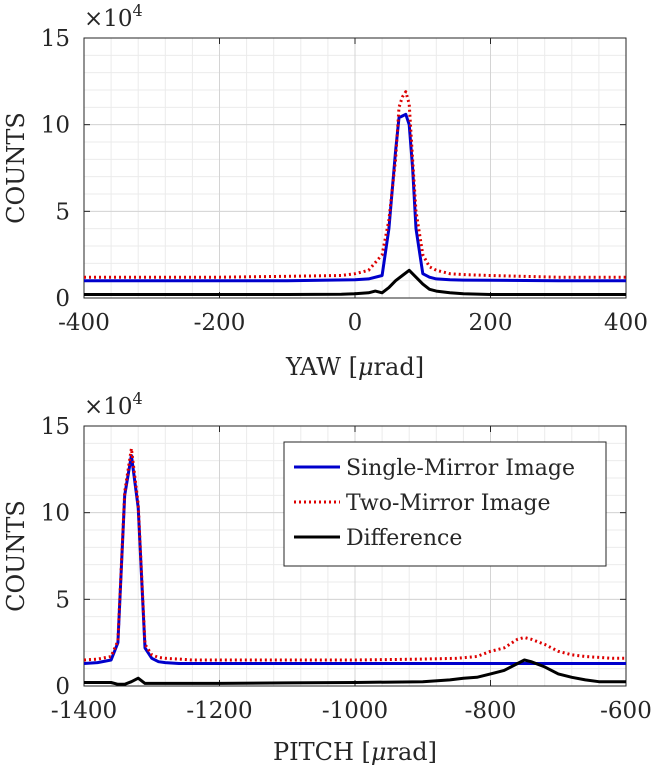  I want to click on x-tick-label: 200, so click(491, 323).